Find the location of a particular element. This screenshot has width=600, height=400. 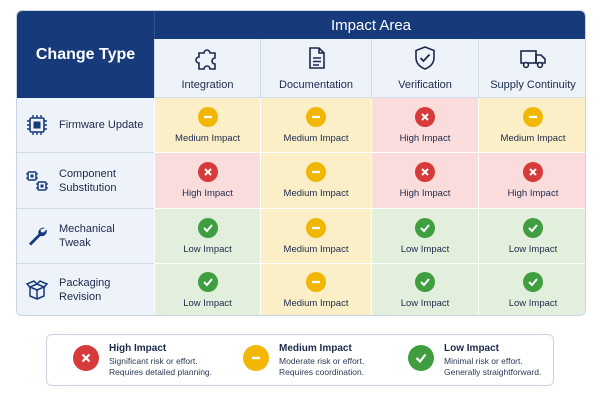

column-label: Integration is located at coordinates (207, 85).